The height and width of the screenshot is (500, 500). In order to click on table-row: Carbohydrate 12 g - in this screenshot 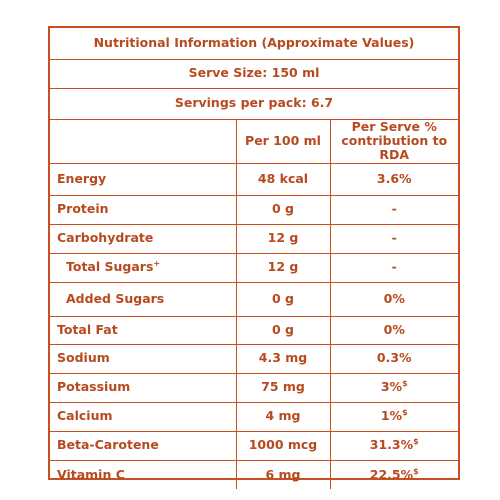, I will do `click(254, 238)`.